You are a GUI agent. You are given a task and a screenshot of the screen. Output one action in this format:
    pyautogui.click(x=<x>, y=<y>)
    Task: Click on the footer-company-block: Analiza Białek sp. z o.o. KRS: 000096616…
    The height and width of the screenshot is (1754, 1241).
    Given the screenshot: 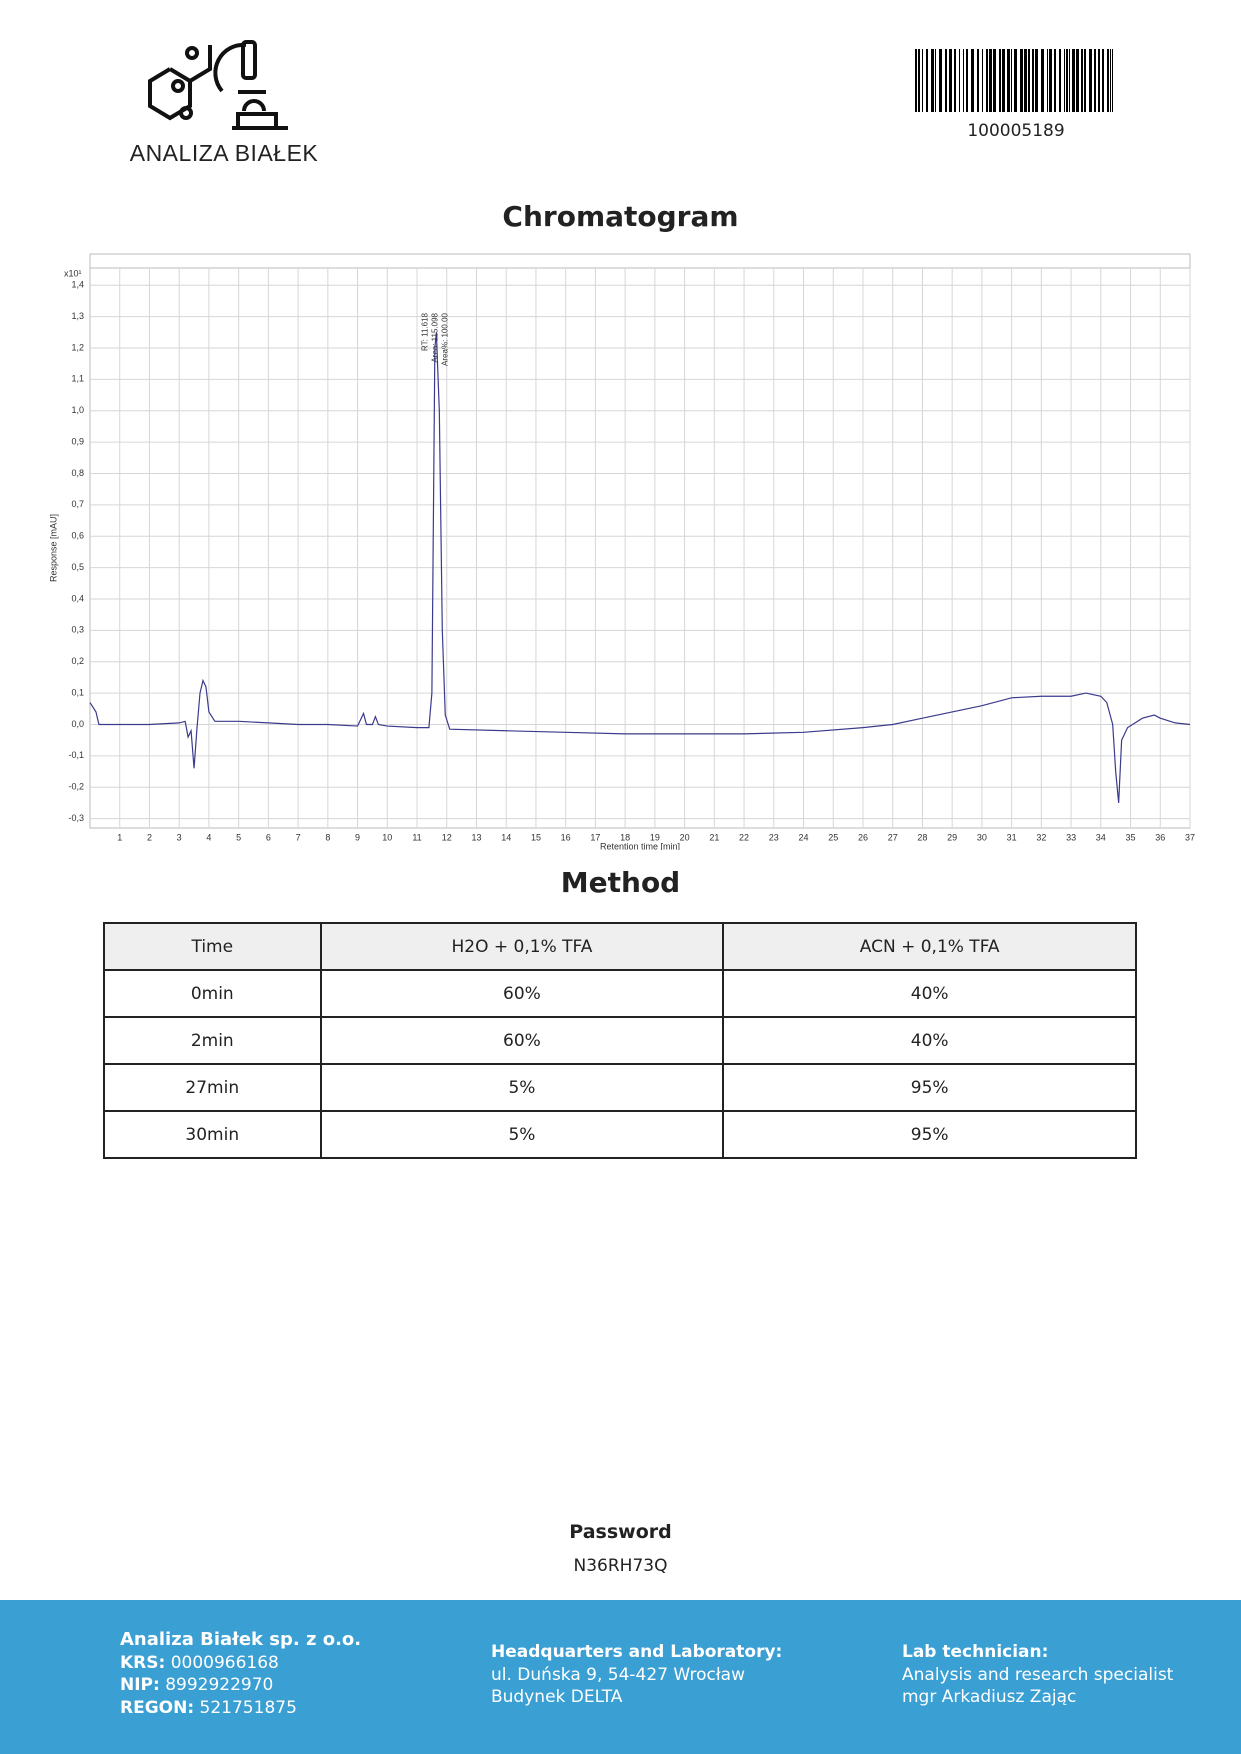 What is the action you would take?
    pyautogui.click(x=240, y=1674)
    